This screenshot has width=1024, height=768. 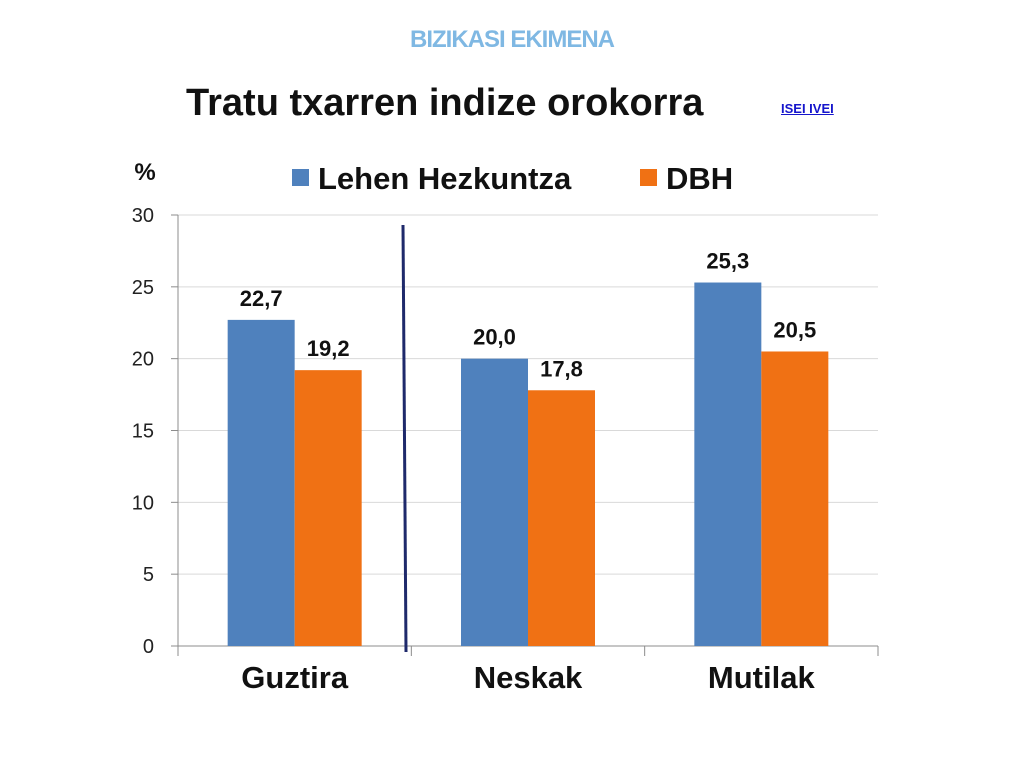 What do you see at coordinates (561, 368) in the screenshot?
I see `data-label: 17,8` at bounding box center [561, 368].